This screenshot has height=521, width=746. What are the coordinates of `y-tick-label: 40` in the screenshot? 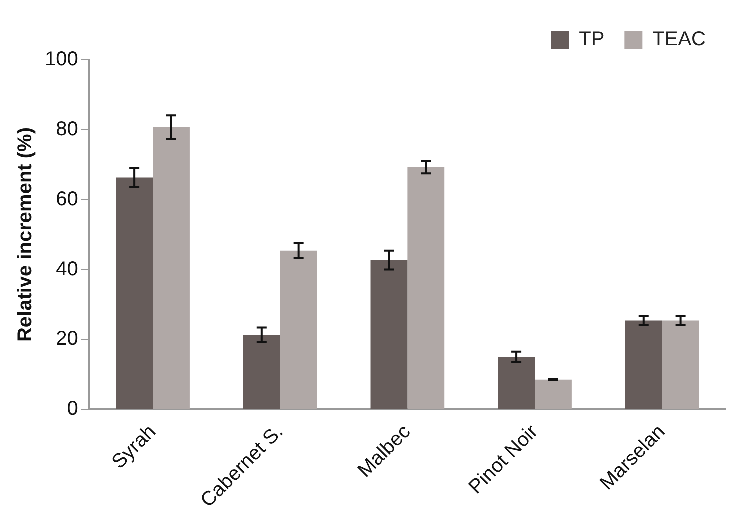 It's located at (67, 269).